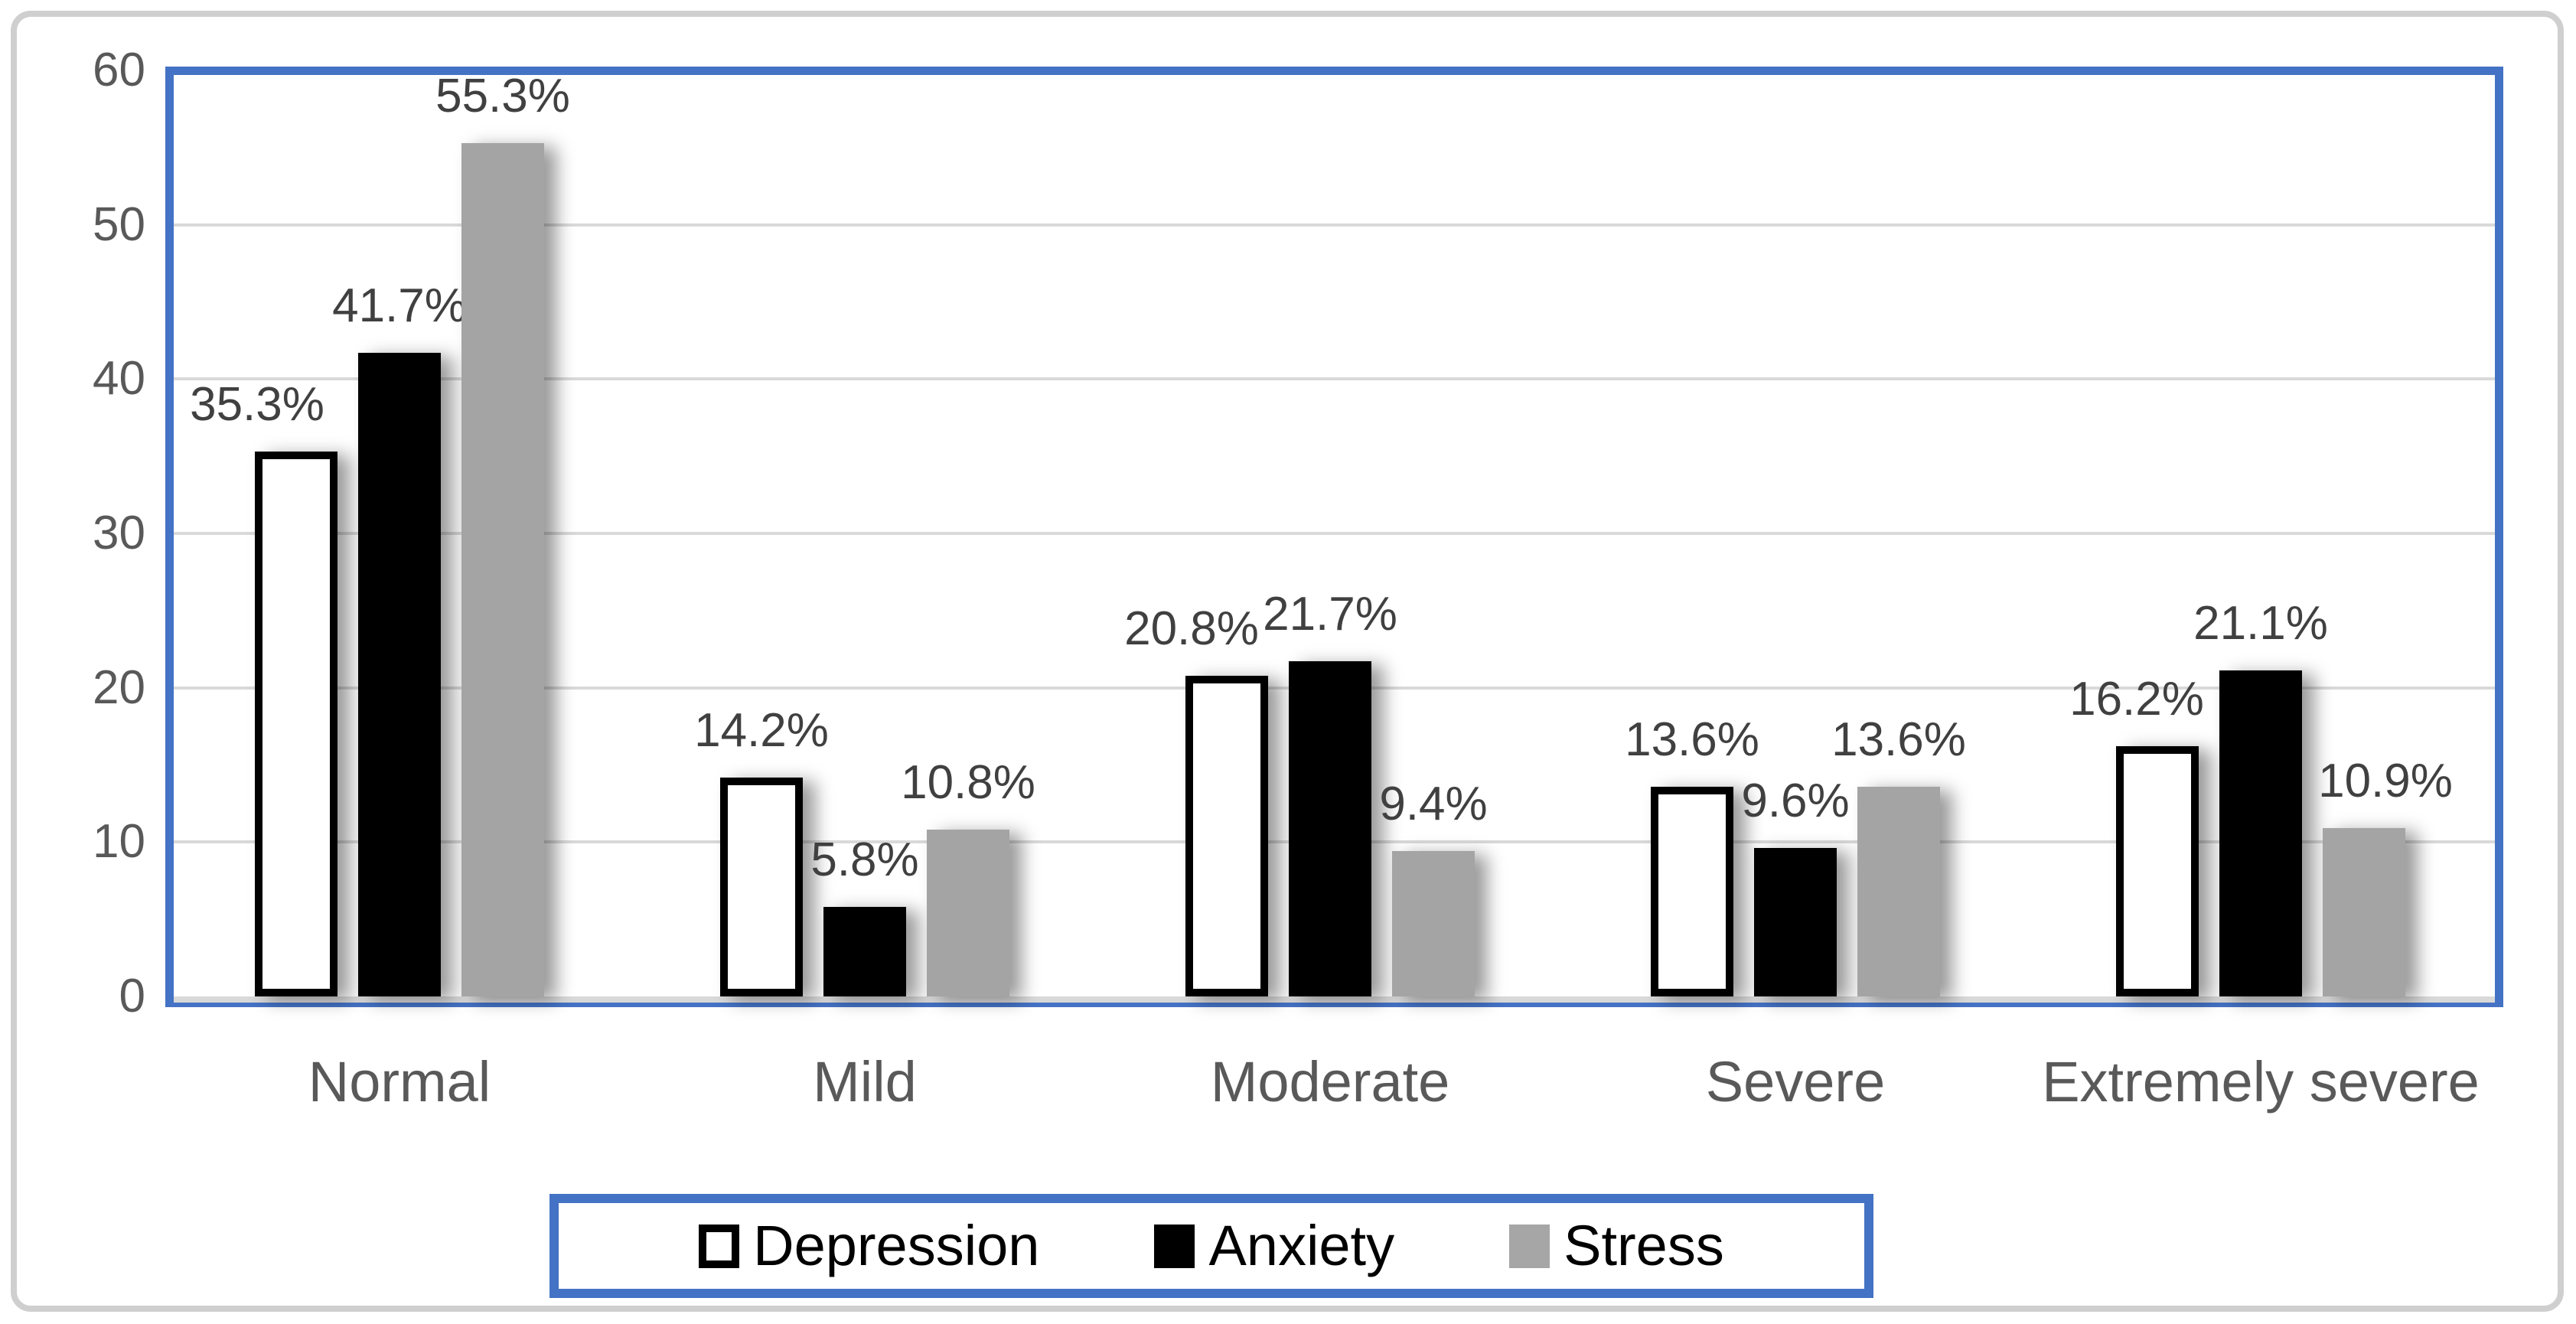  What do you see at coordinates (400, 1082) in the screenshot?
I see `x-category-label-normal: Normal` at bounding box center [400, 1082].